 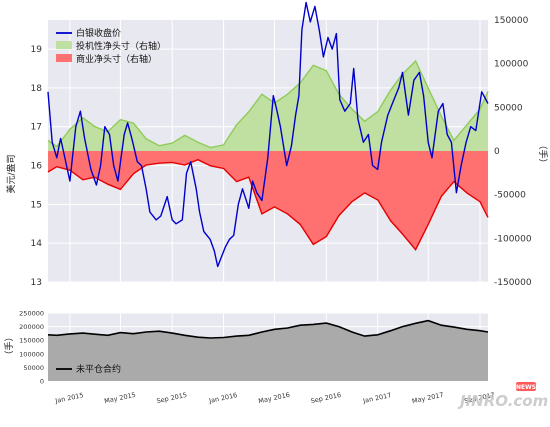 I want to click on top-legend: 白银收盘价 投机性净头寸（右轴） 商业净头寸（右轴）, so click(x=111, y=46).